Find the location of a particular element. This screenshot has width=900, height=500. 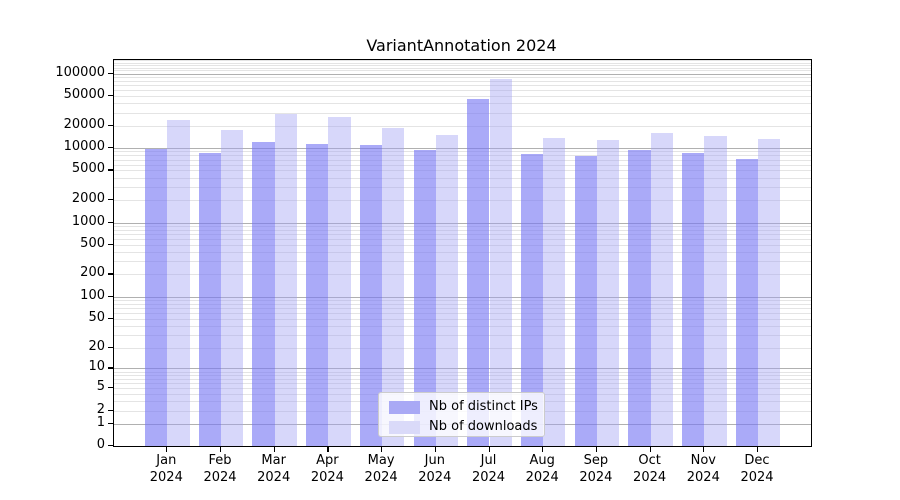

y-tick-label-10000: 10000 is located at coordinates (84, 146).